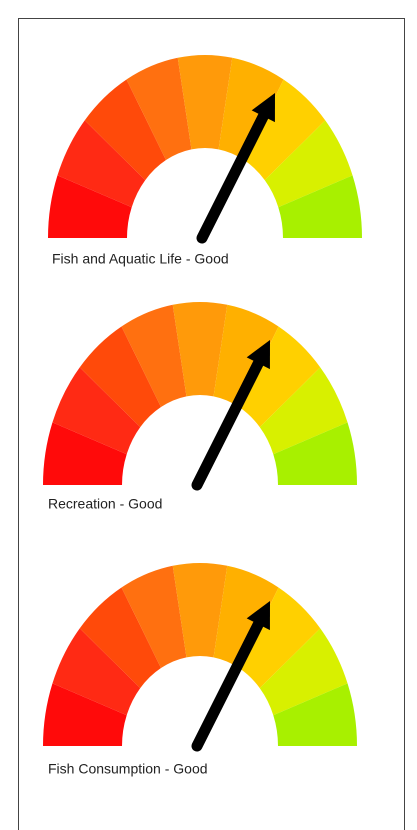 This screenshot has width=417, height=830. What do you see at coordinates (105, 504) in the screenshot?
I see `gauge-label: Recreation - Good` at bounding box center [105, 504].